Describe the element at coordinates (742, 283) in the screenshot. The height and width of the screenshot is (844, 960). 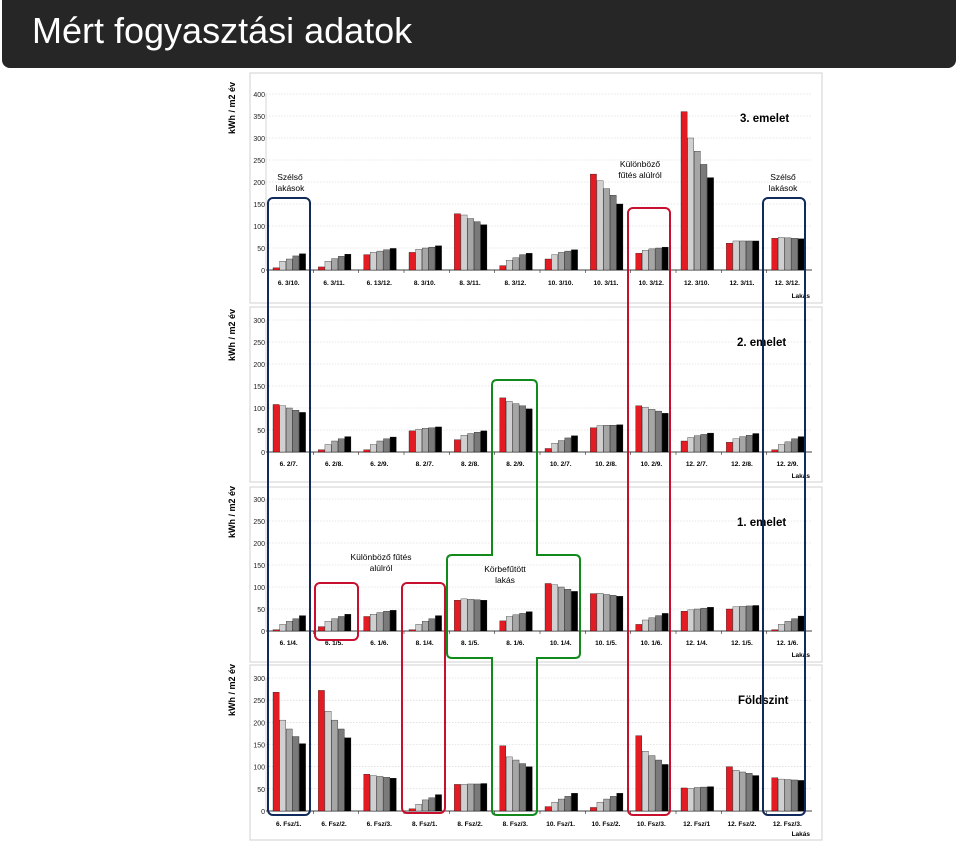
I see `x-tick-label: 12. 3/11.` at that location.